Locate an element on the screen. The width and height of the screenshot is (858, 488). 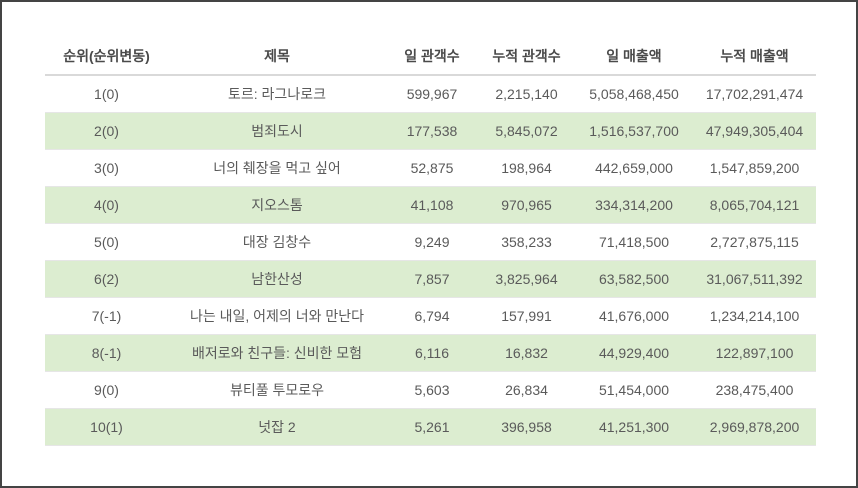
cell-daily-audience: 7,857 is located at coordinates (432, 279).